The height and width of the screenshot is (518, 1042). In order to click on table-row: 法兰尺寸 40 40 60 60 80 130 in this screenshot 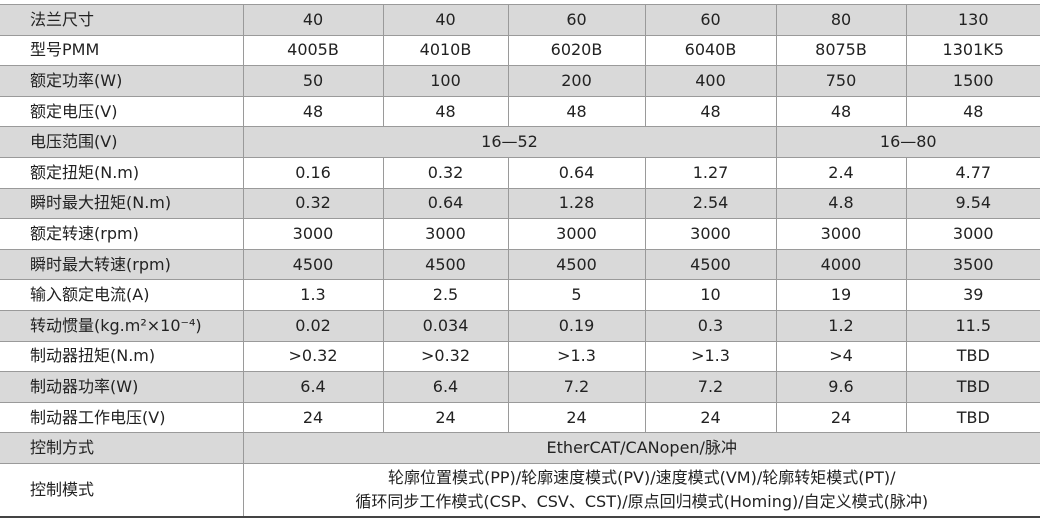, I will do `click(520, 20)`.